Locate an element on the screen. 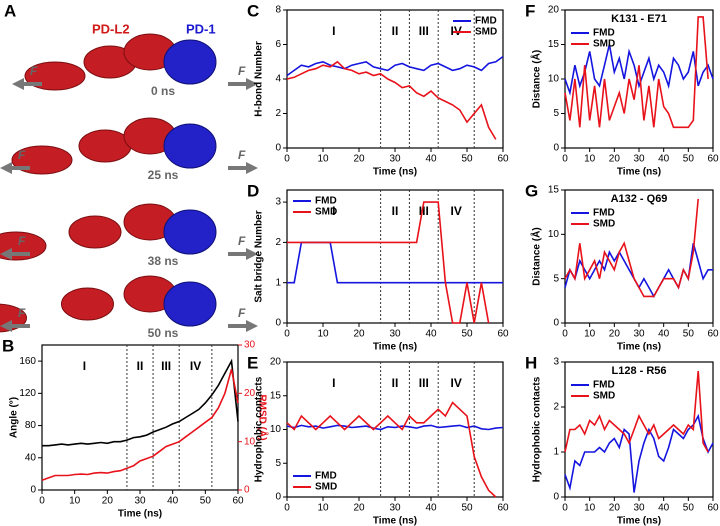 This screenshot has width=720, height=526. y-tick-label: 5 is located at coordinates (556, 278).